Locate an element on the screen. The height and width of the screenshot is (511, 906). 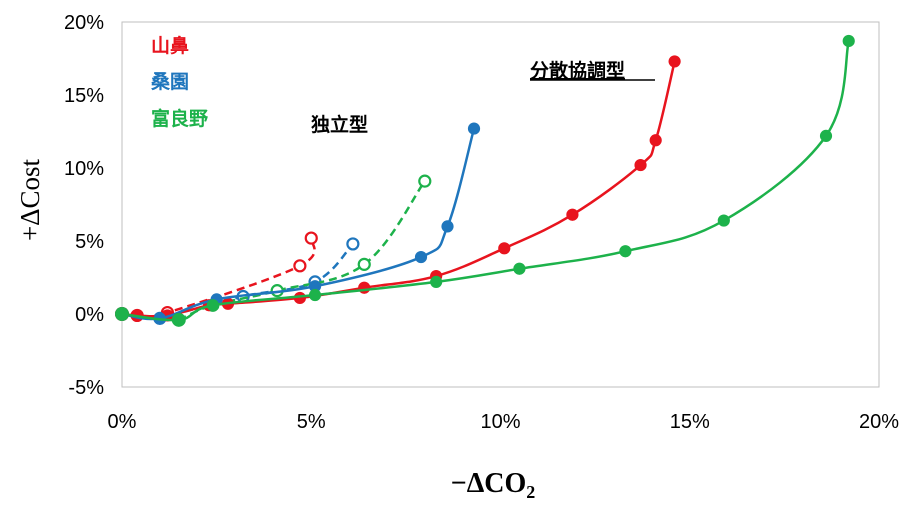
x-tick-label: 15% is located at coordinates (690, 422).